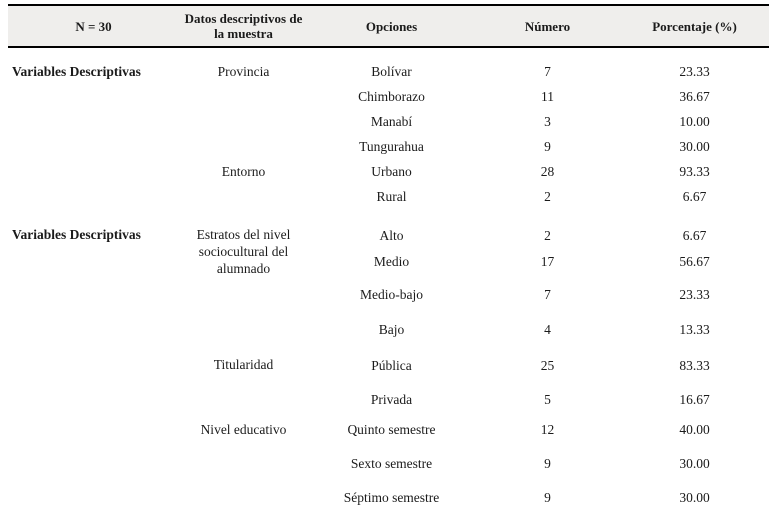  Describe the element at coordinates (547, 121) in the screenshot. I see `numero-cell: 3` at that location.